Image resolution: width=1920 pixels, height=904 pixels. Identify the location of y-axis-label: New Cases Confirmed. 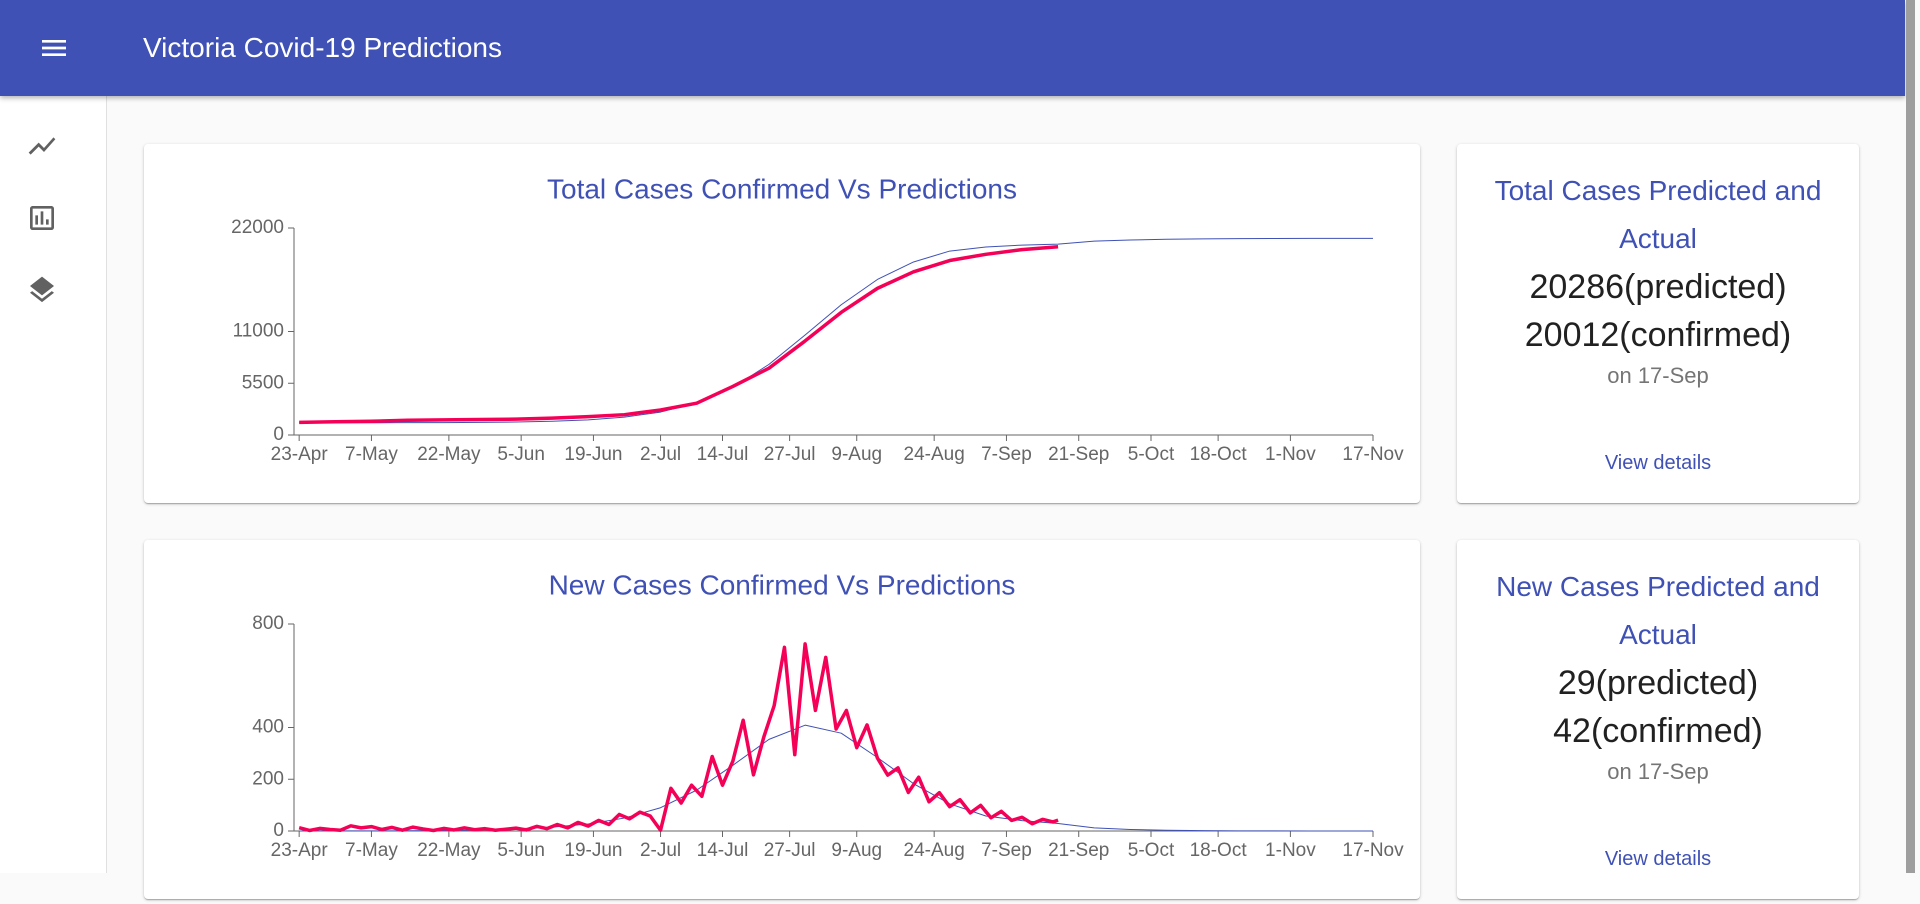
(199, 738).